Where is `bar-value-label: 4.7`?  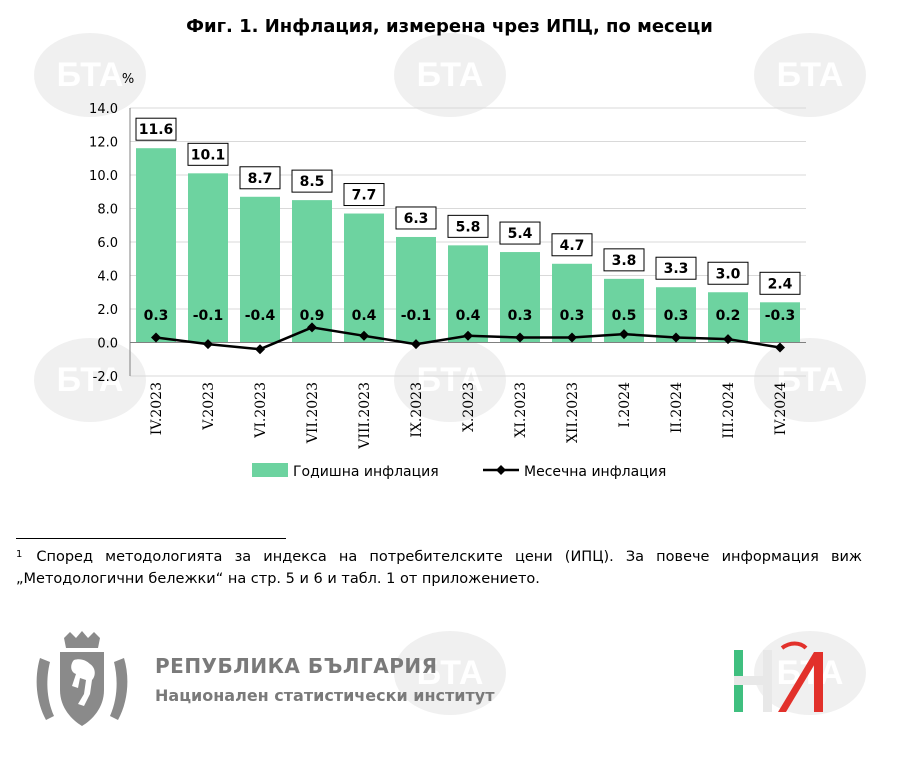 bar-value-label: 4.7 is located at coordinates (572, 246).